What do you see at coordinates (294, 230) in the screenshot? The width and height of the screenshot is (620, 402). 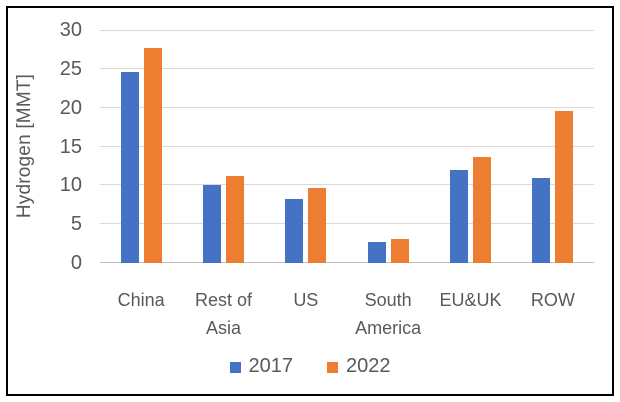 I see `bar-2017-us` at bounding box center [294, 230].